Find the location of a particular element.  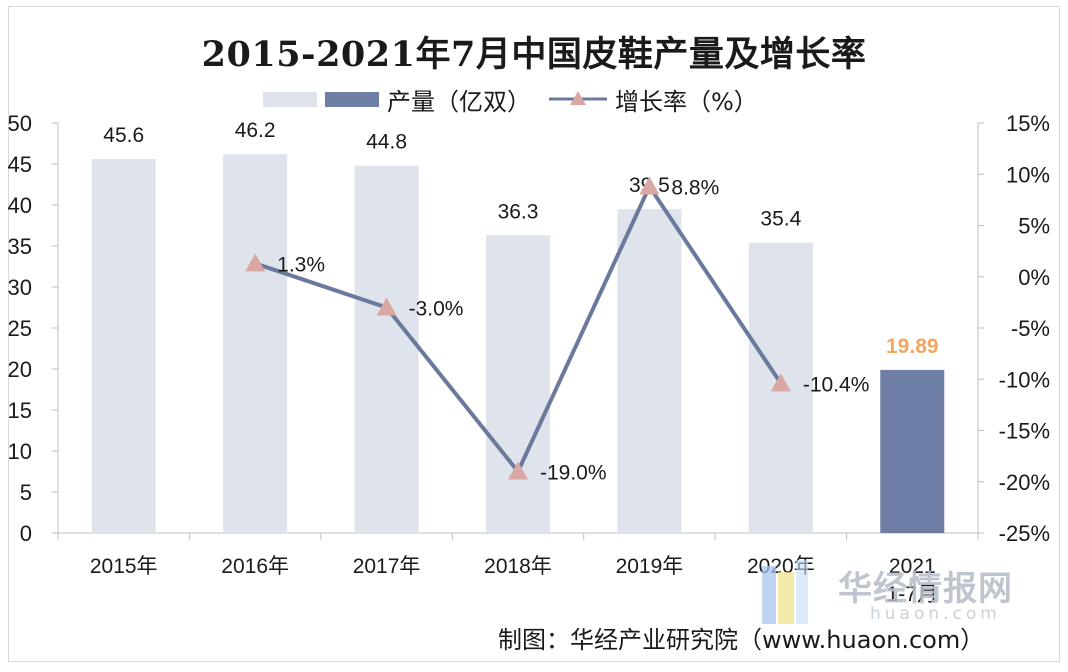

y-left-tick-label: 20 is located at coordinates (20, 369).